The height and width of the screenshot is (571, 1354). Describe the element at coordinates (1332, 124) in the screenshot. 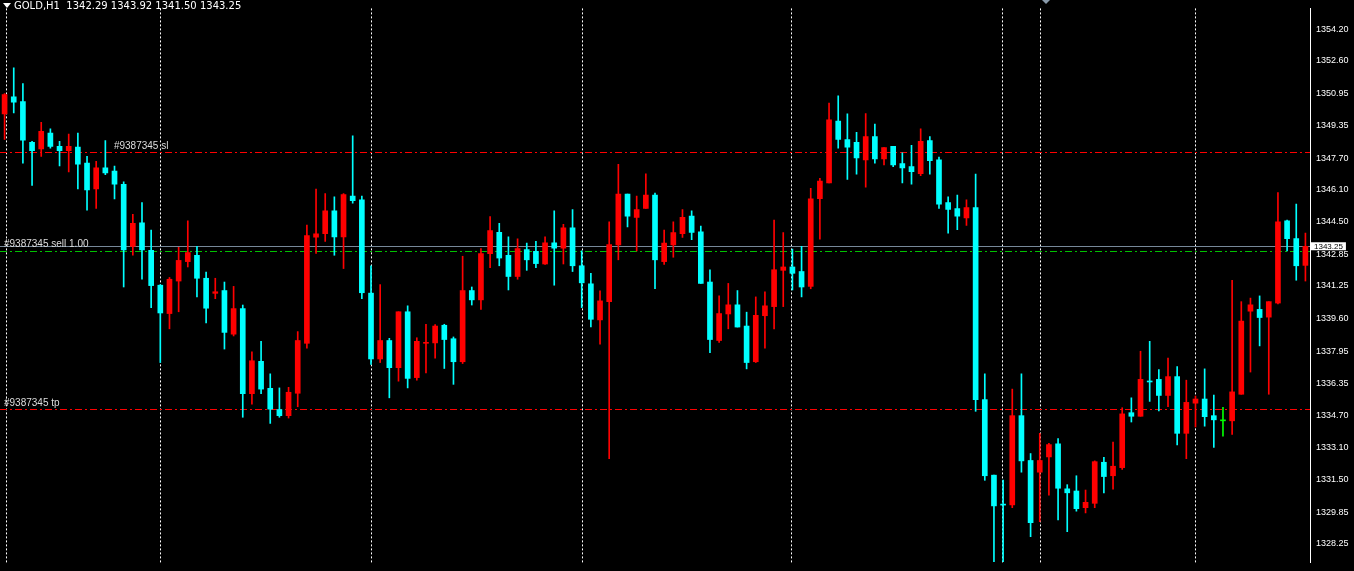

I see `y-tick-label: 1349.35` at that location.